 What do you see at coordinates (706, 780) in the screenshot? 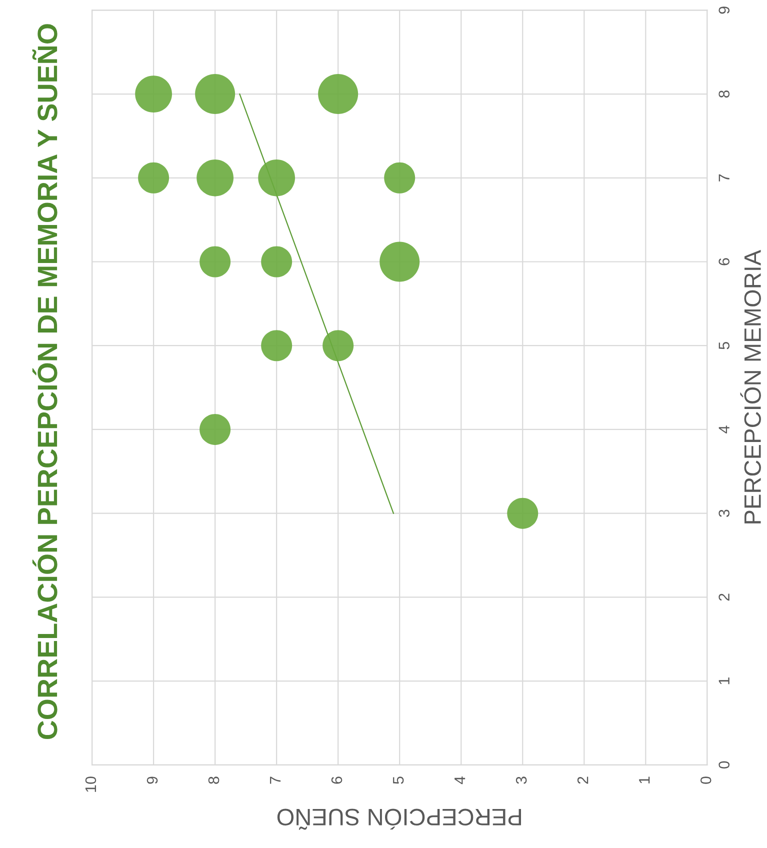
I see `x-tick-label: 0` at bounding box center [706, 780].